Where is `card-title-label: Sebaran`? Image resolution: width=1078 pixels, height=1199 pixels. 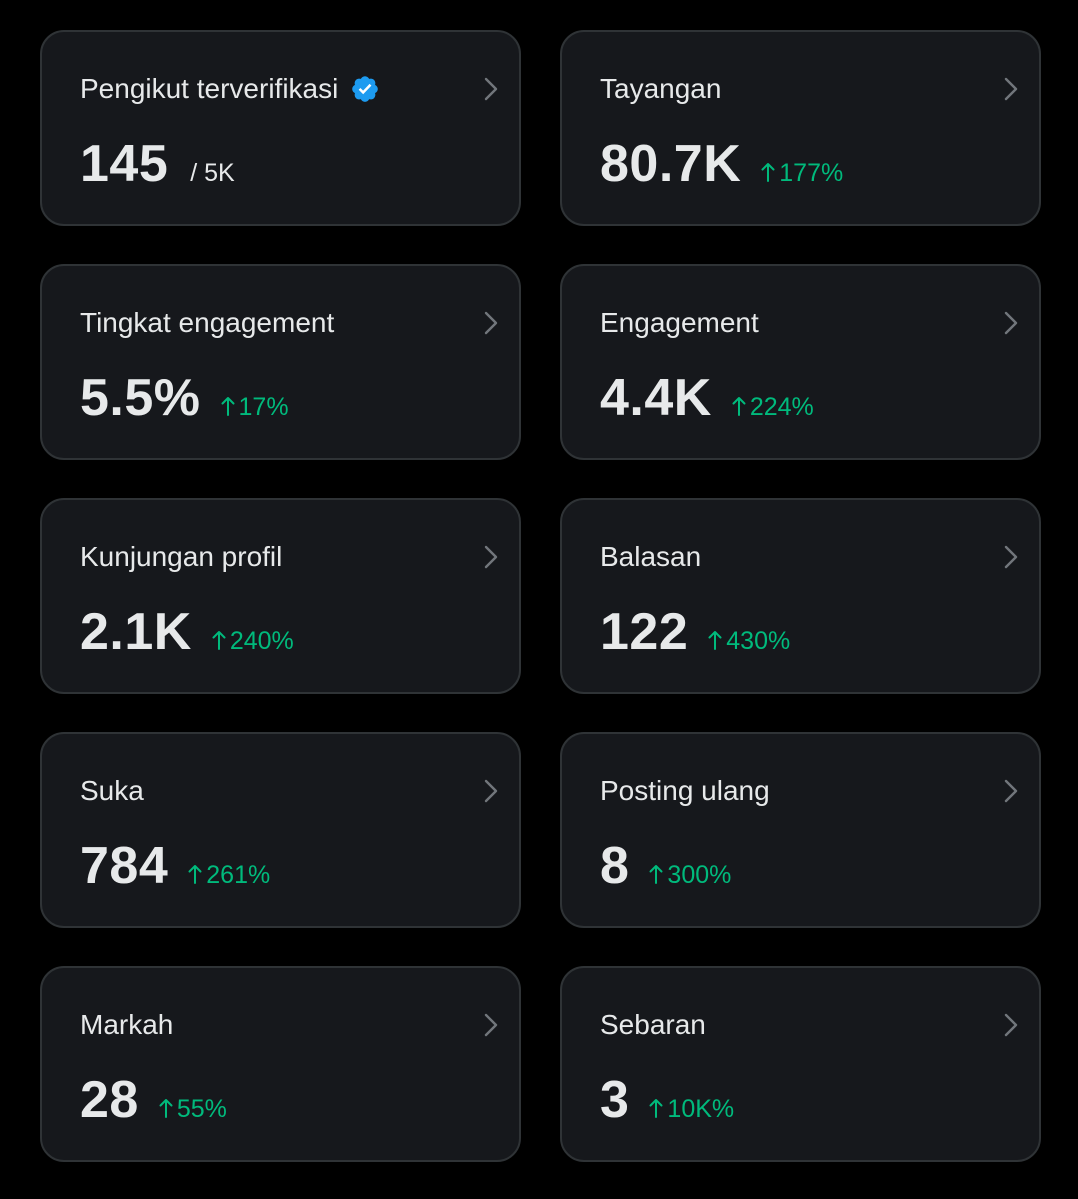 card-title-label: Sebaran is located at coordinates (653, 1024).